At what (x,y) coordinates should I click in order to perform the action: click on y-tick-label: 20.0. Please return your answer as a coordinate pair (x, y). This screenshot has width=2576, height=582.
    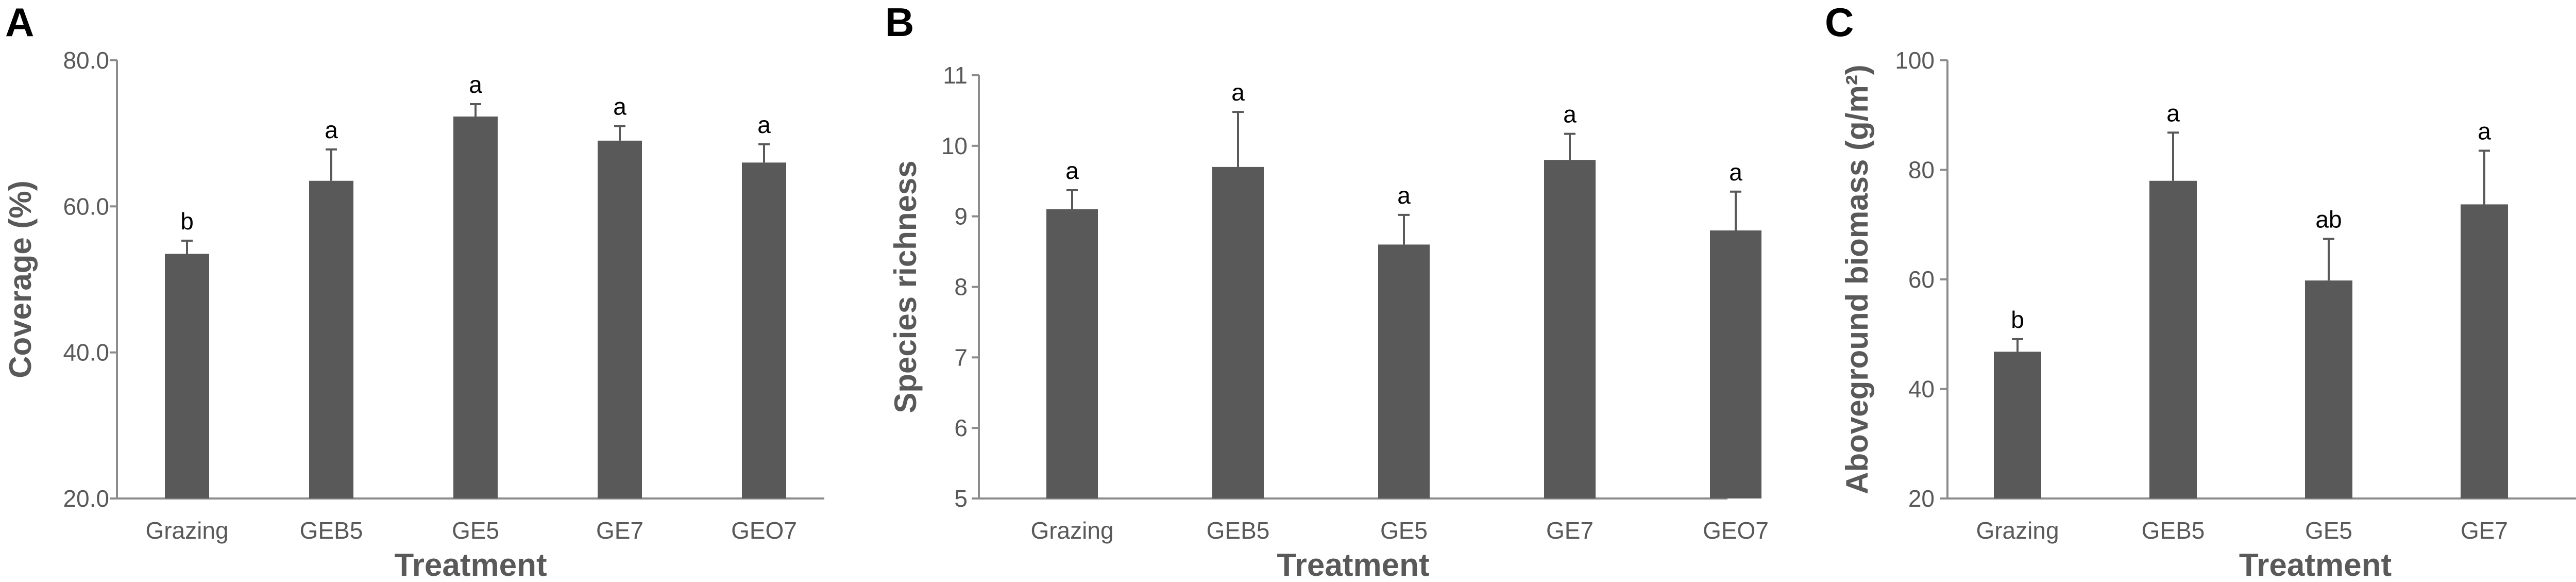
    Looking at the image, I should click on (86, 498).